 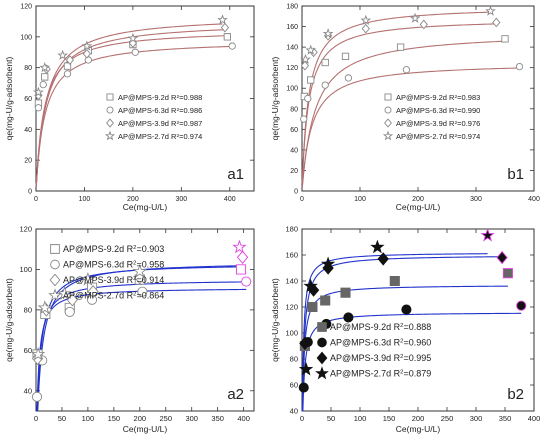 I want to click on legend-label: AP@MPS-9.2d R2=0.983, so click(x=438, y=97).